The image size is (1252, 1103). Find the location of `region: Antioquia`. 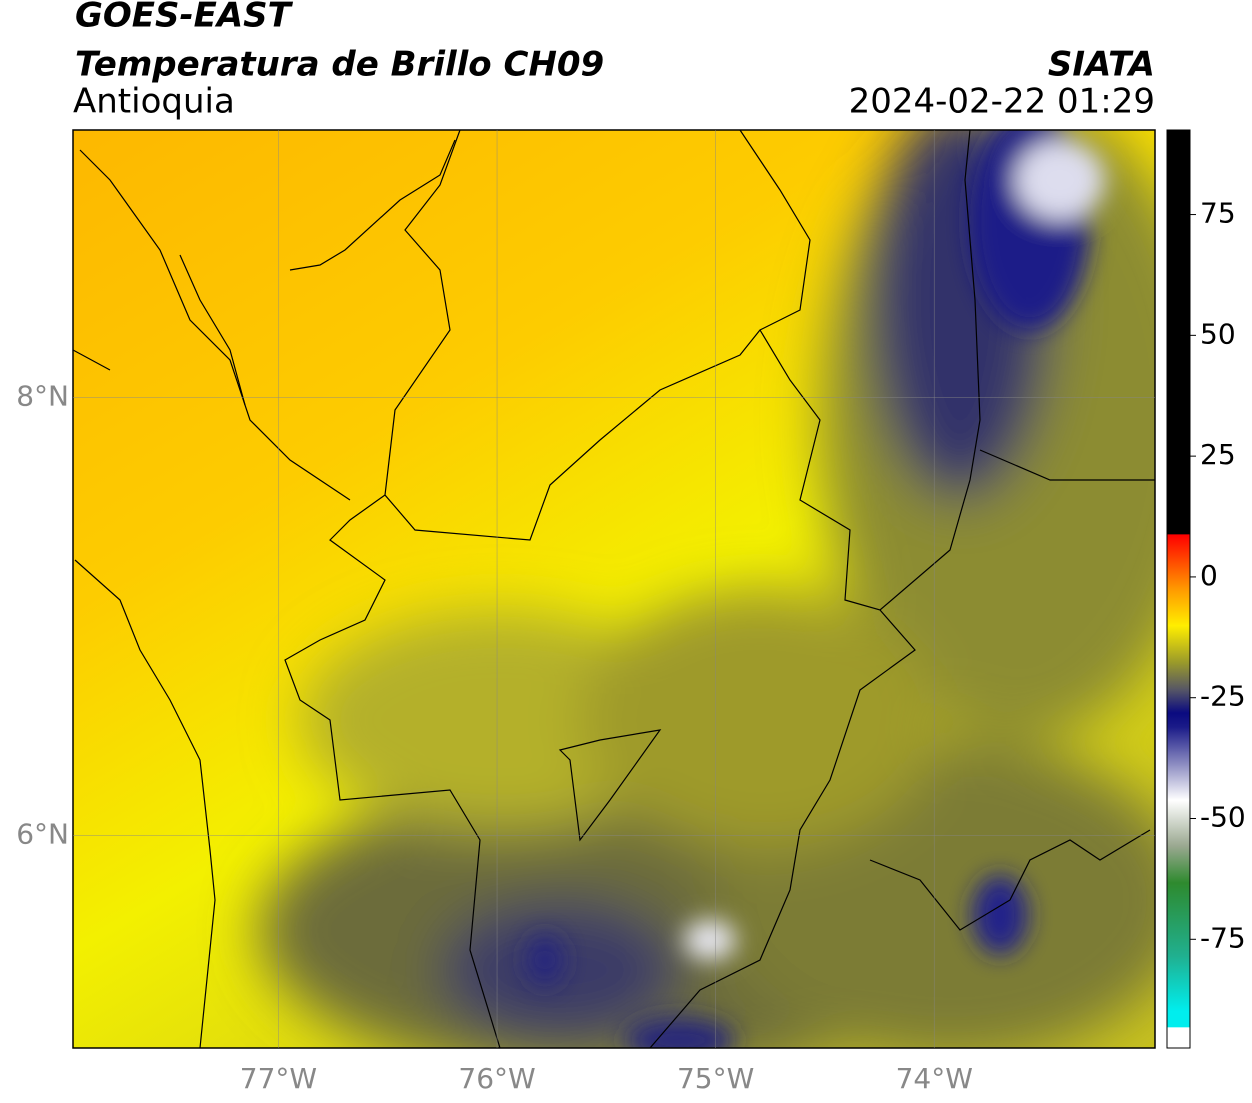

region: Antioquia is located at coordinates (154, 102).